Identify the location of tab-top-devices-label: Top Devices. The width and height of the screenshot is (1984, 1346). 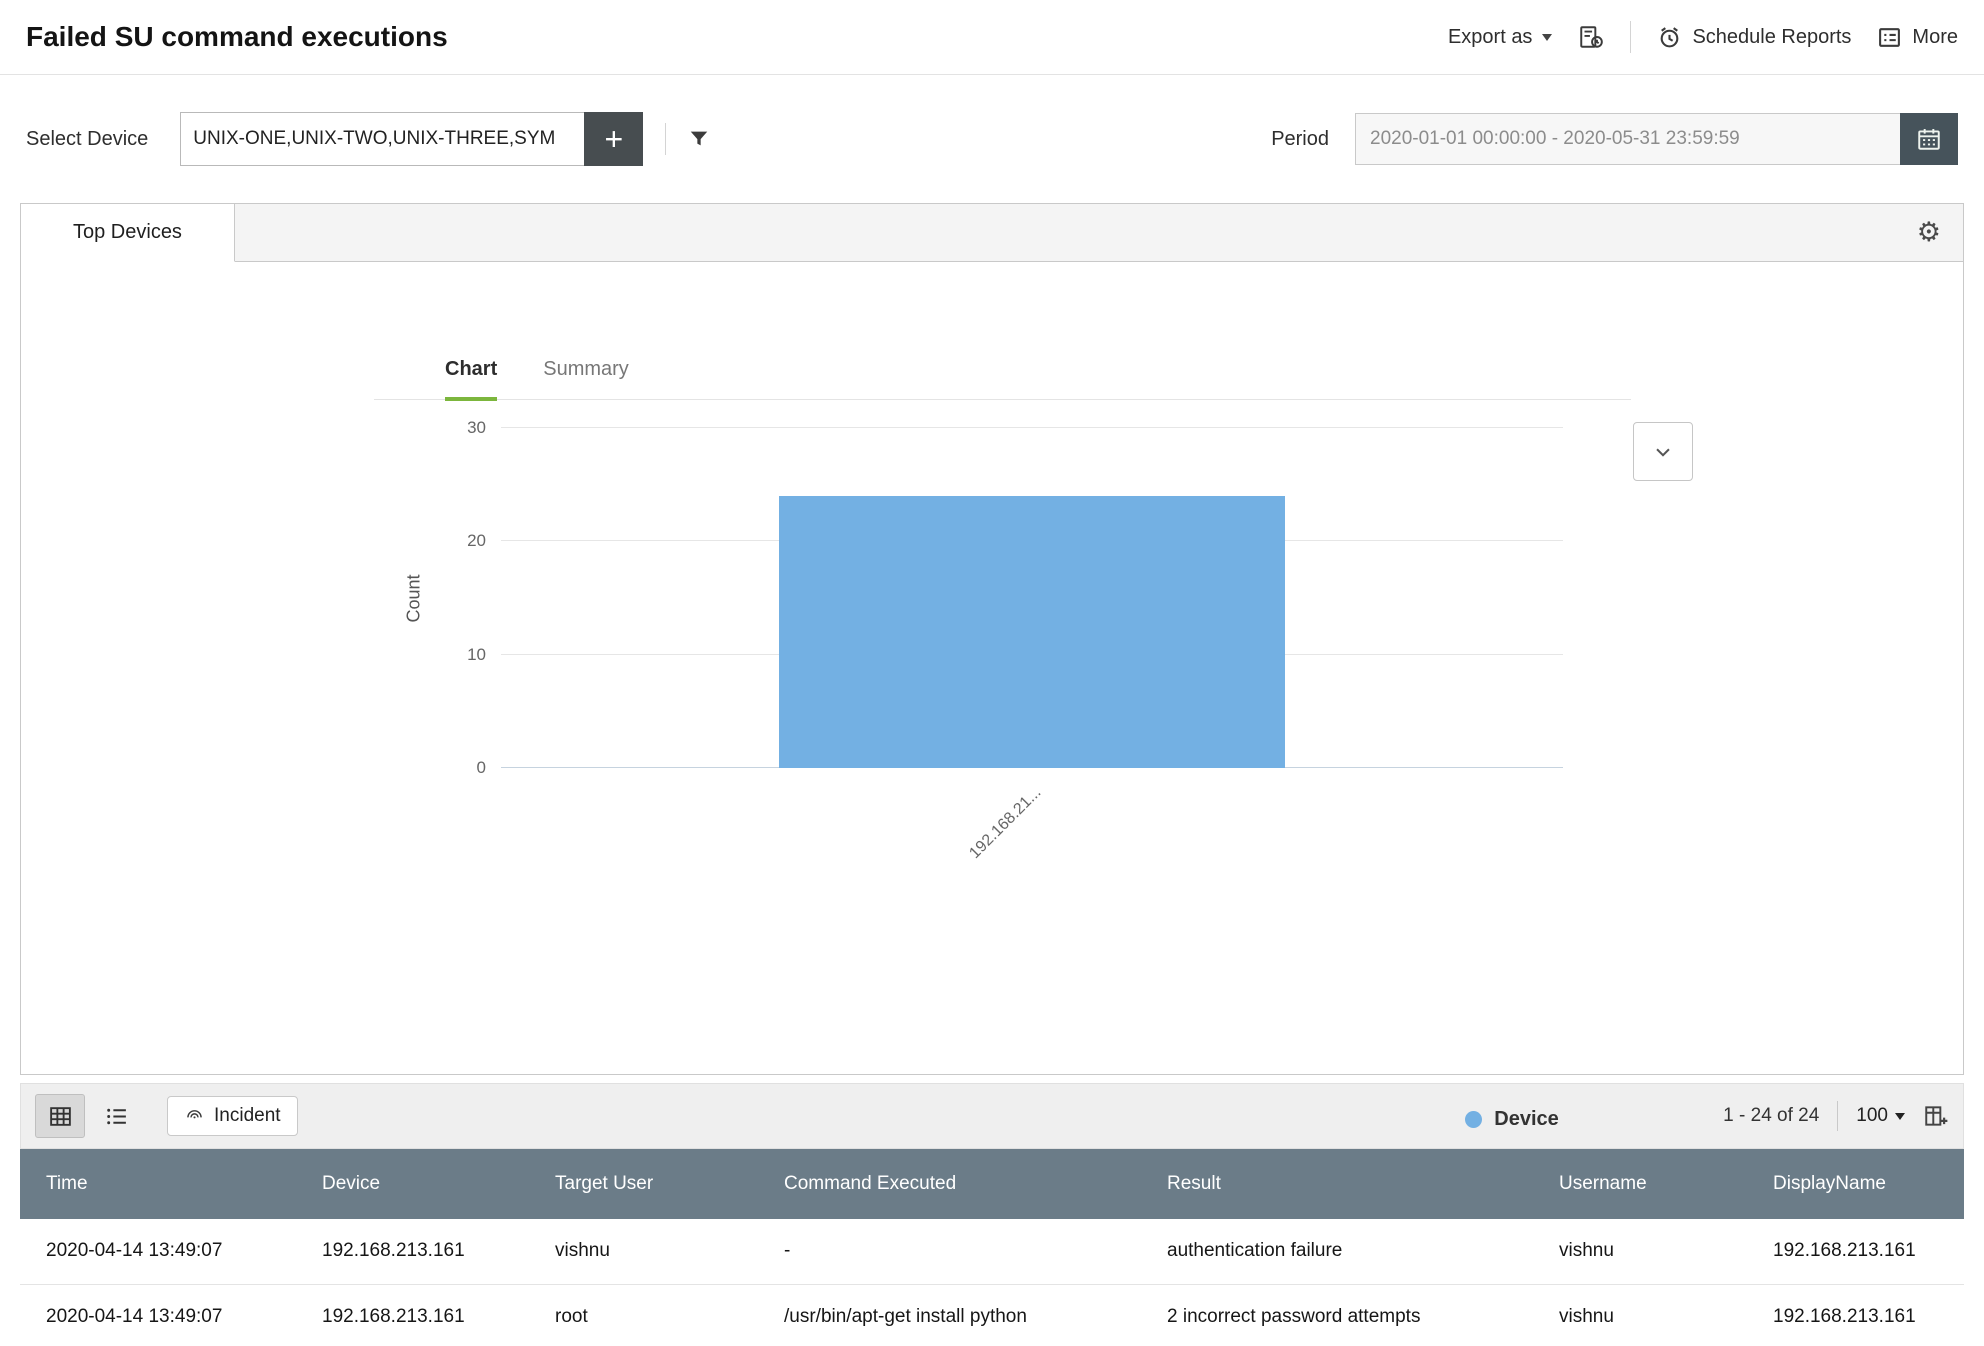
(127, 232).